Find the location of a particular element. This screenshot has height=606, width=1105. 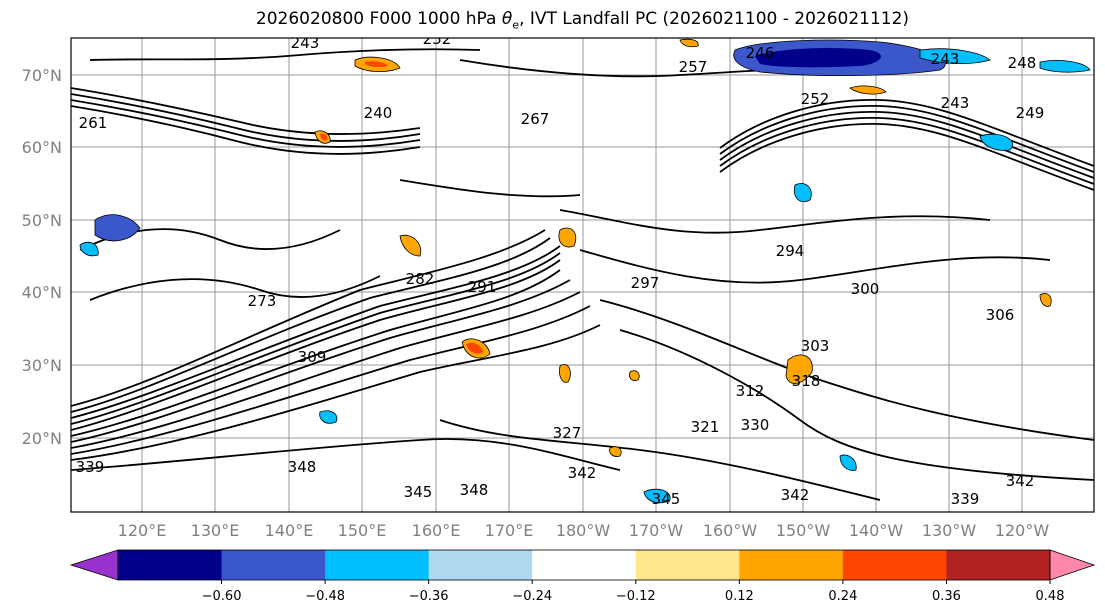

colorbar-tick-label: −0.24 is located at coordinates (532, 596).